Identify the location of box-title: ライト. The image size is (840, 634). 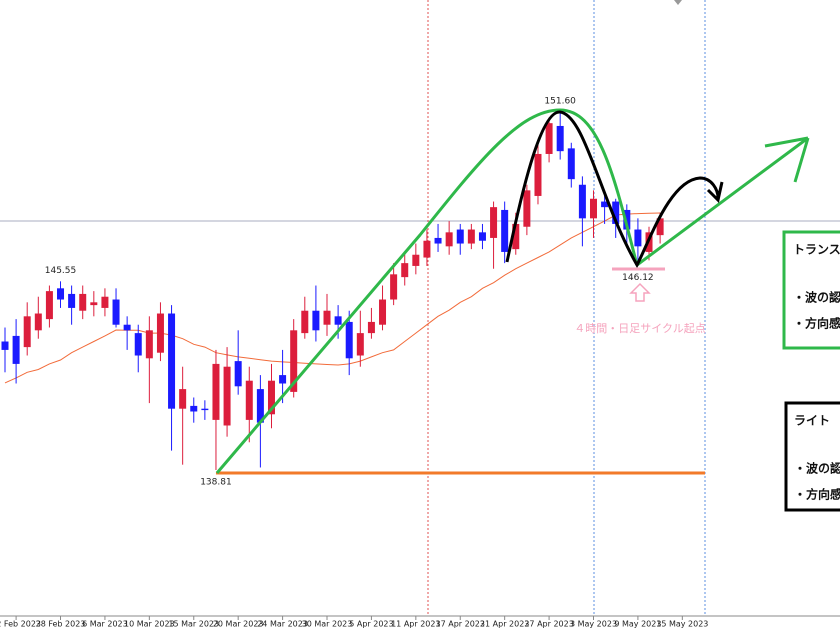
(812, 421).